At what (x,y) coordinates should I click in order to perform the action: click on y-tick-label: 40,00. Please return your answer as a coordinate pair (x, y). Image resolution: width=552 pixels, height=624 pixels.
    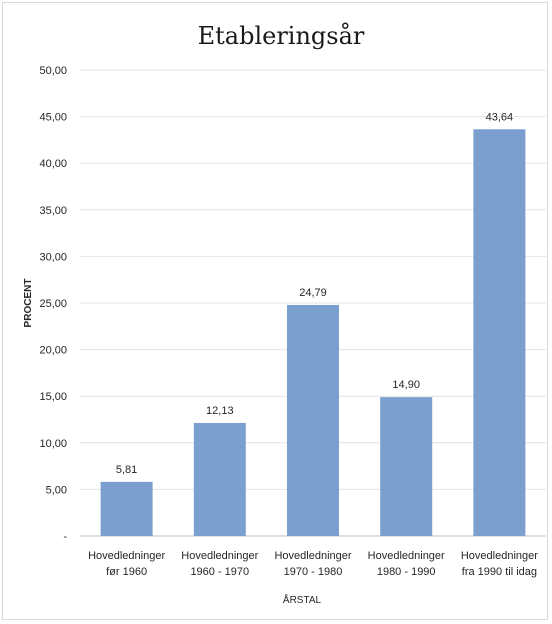
    Looking at the image, I should click on (53, 164).